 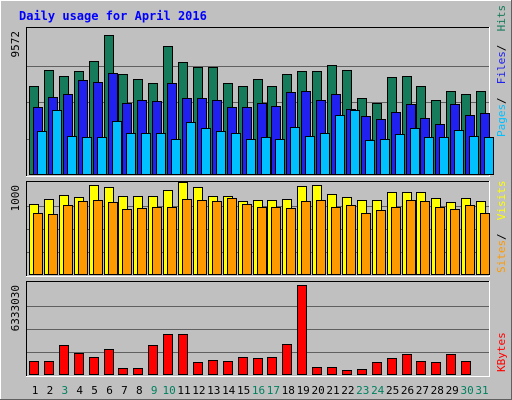 I want to click on chart-title: Daily usage for April 2016, so click(x=113, y=16).